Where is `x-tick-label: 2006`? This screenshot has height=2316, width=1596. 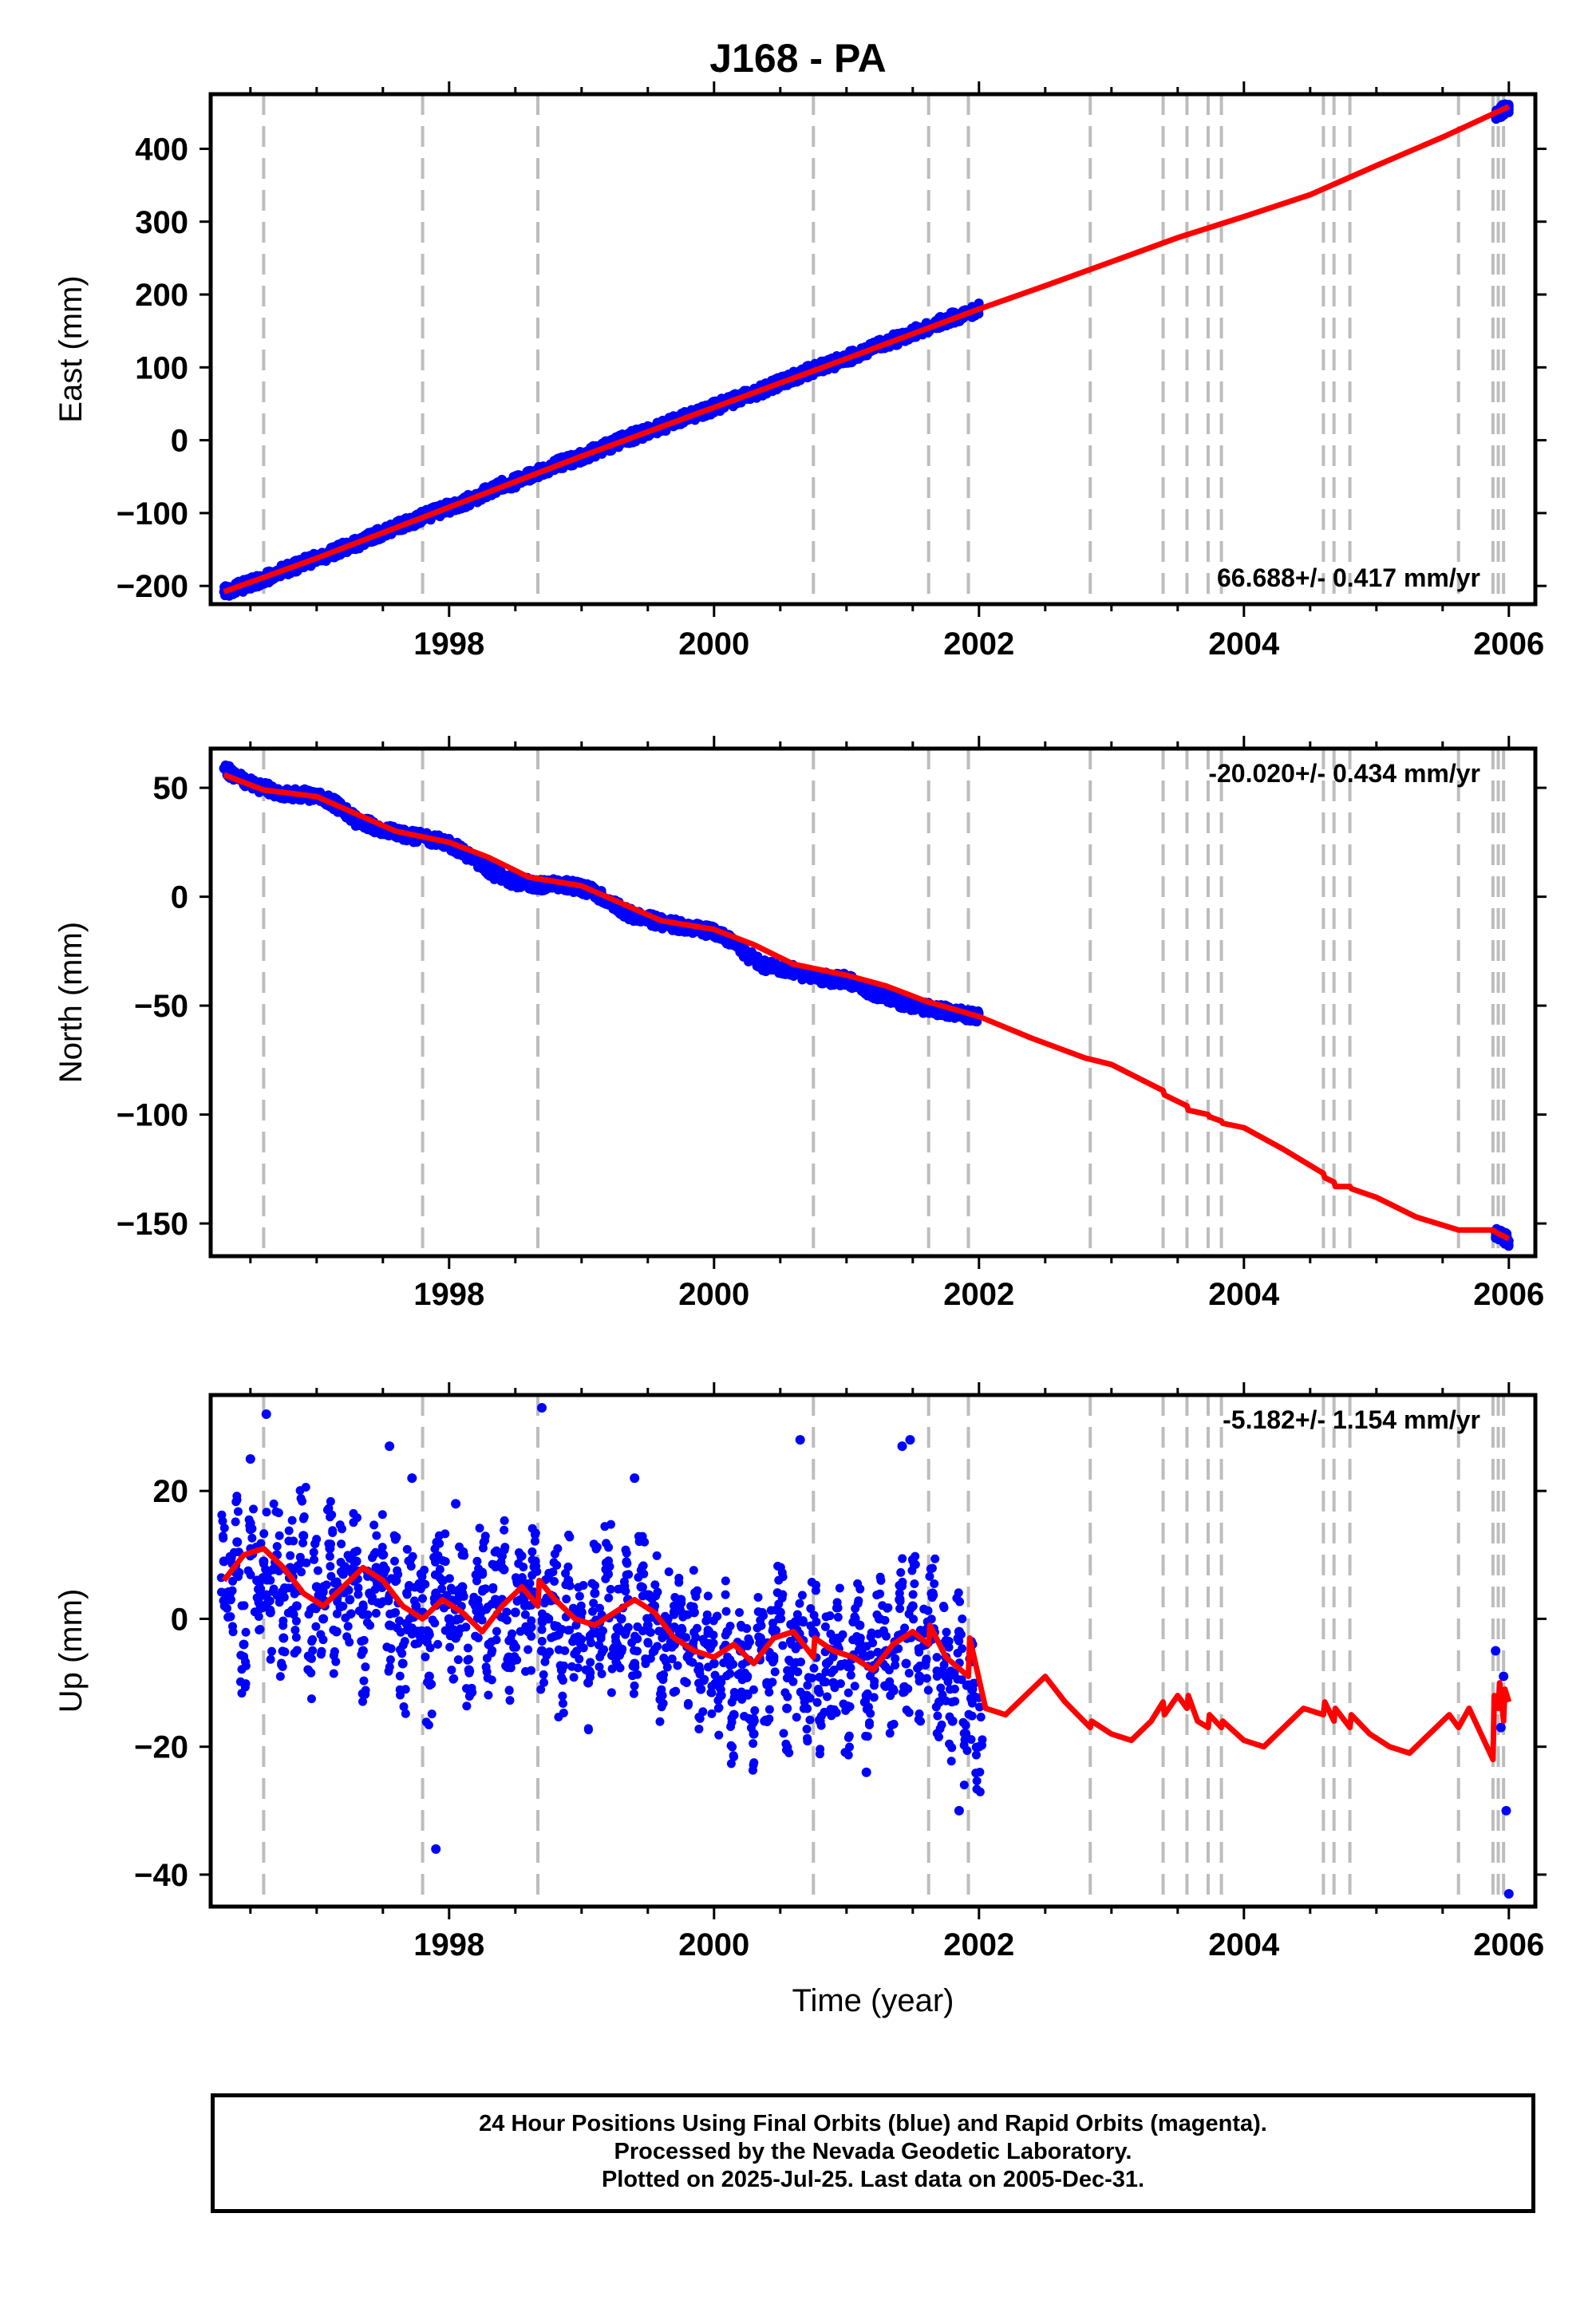
x-tick-label: 2006 is located at coordinates (1508, 1294).